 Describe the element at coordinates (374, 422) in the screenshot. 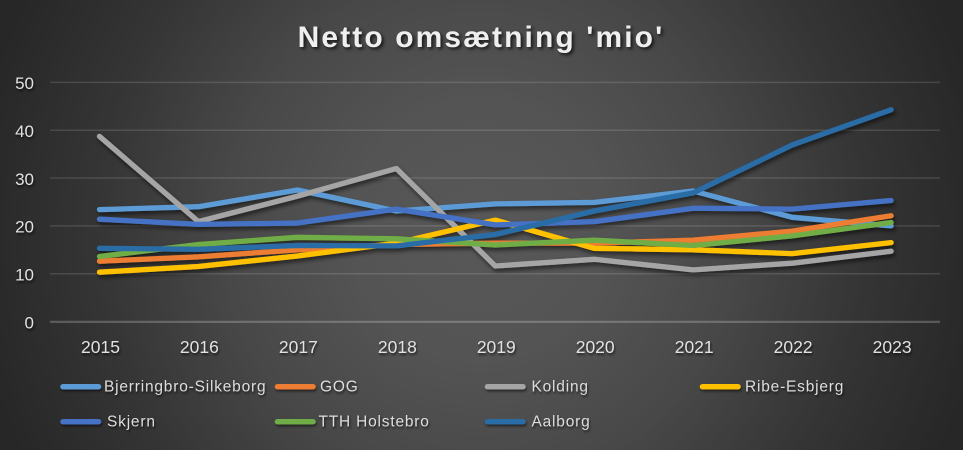

I see `svg-text: TTH Holstebro` at that location.